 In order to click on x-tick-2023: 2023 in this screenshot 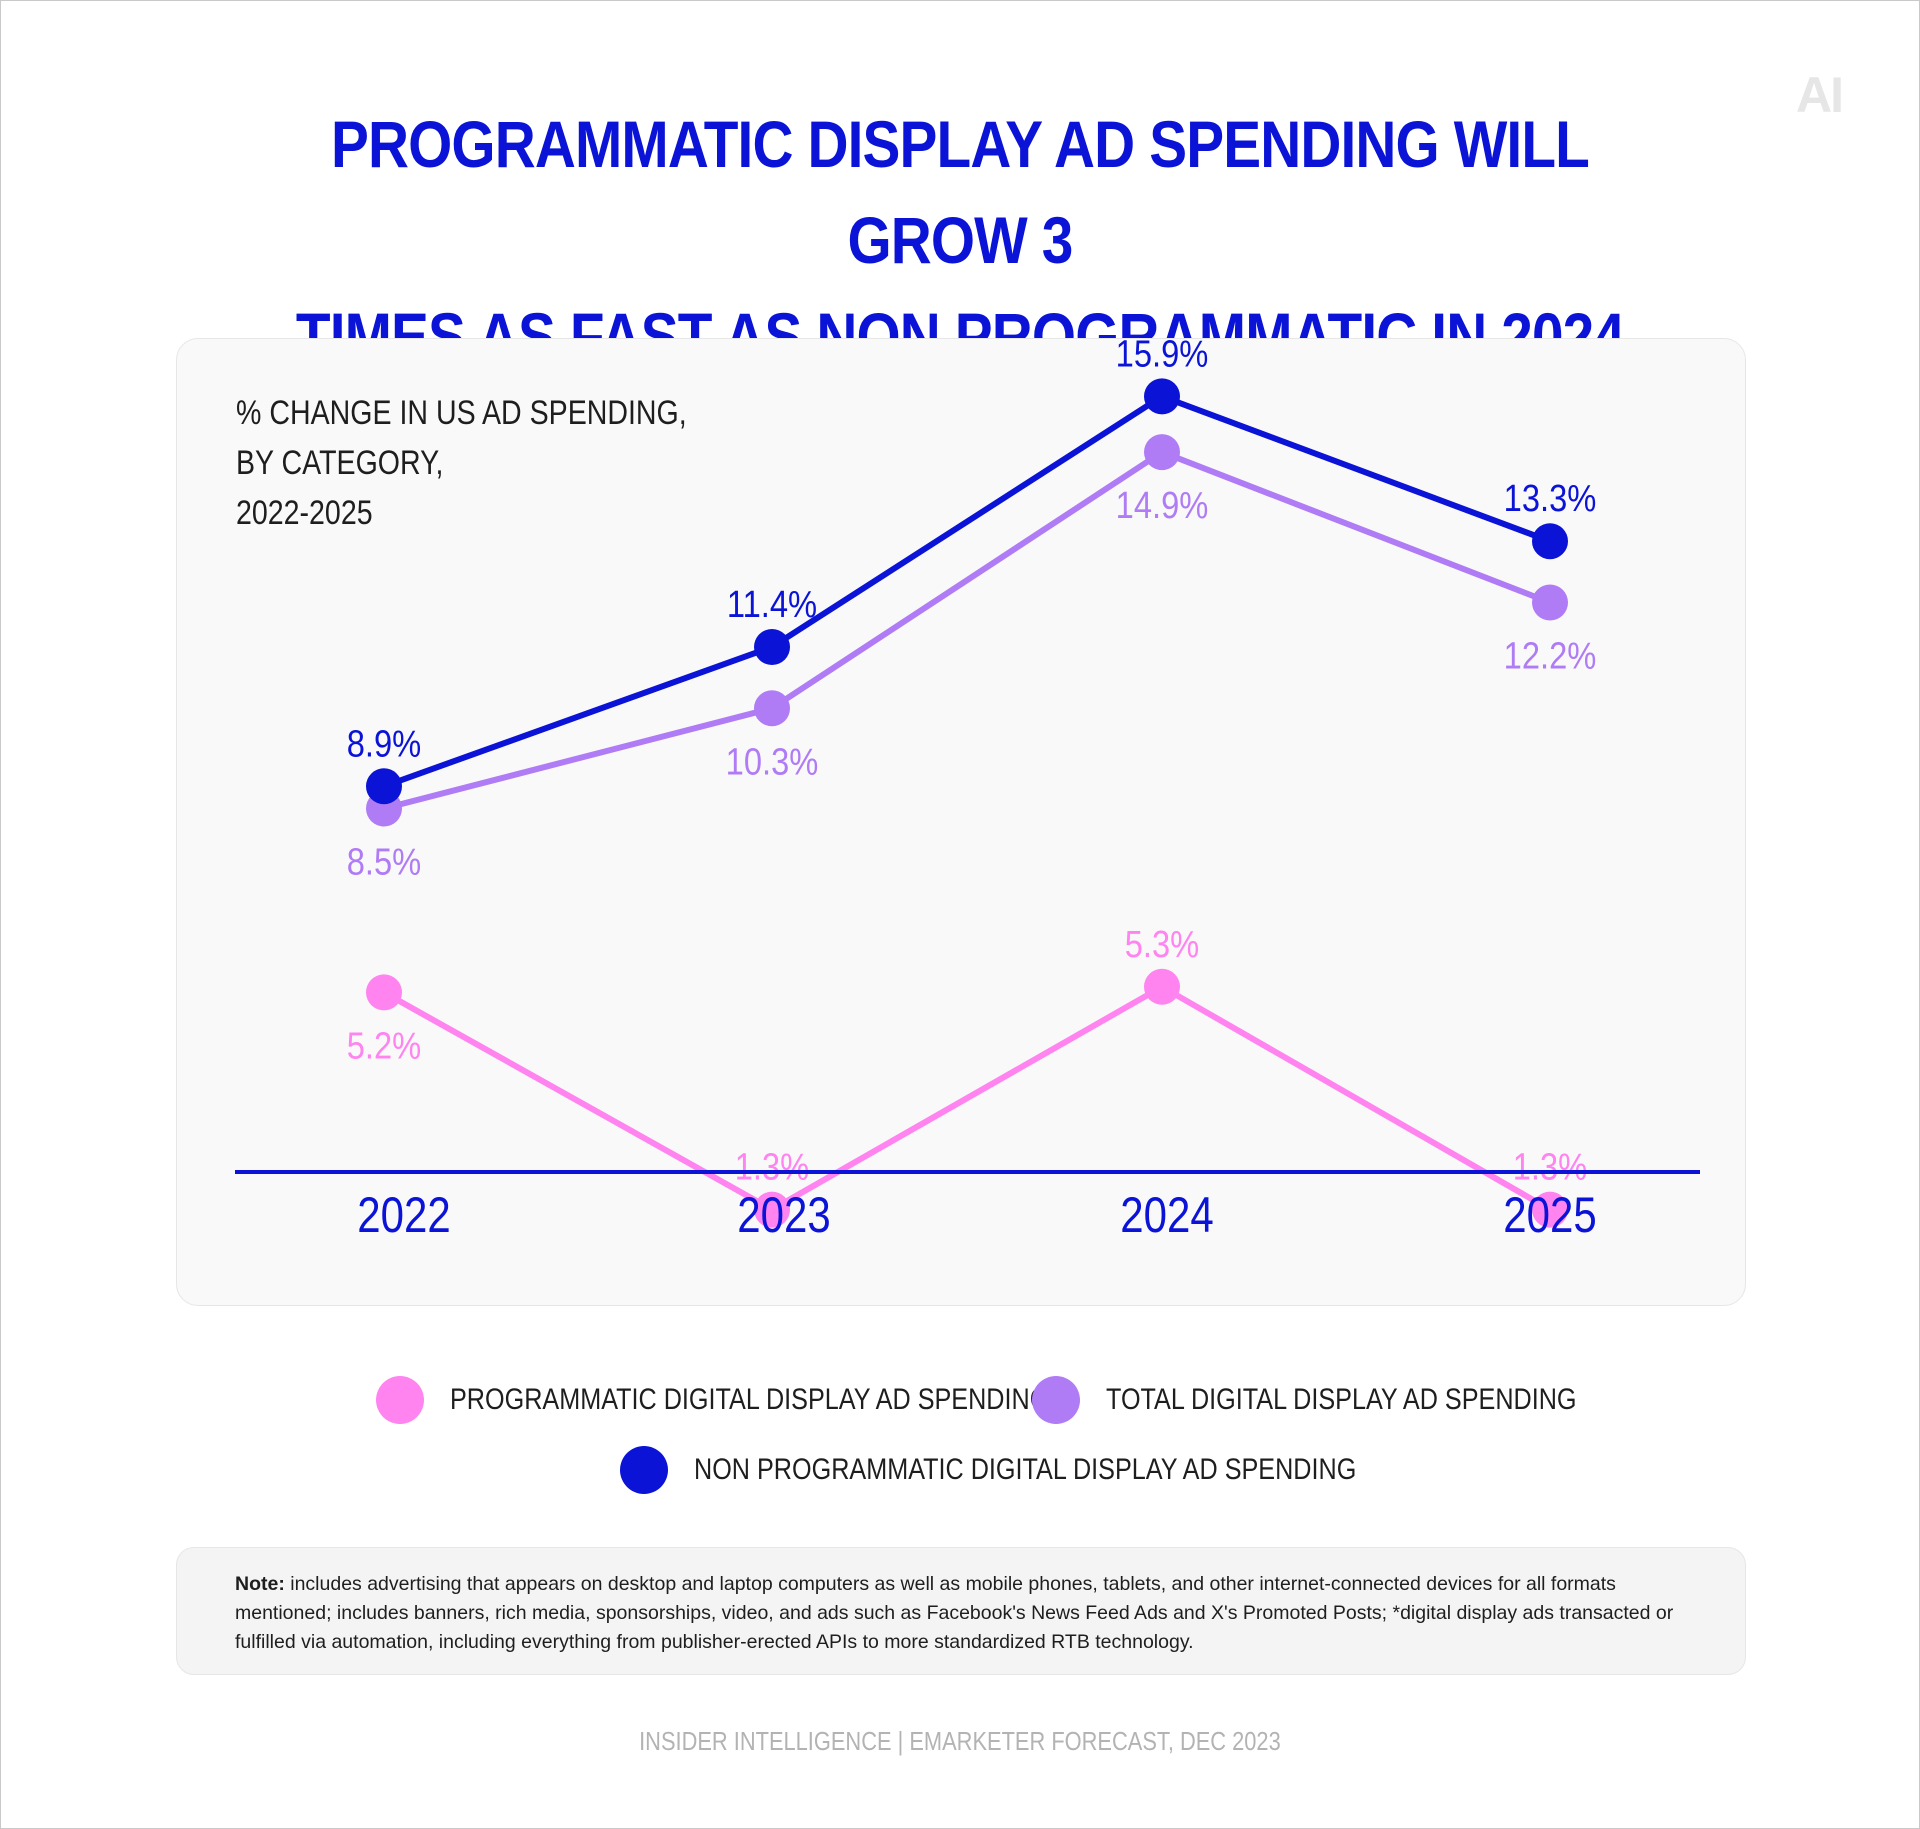, I will do `click(783, 1215)`.